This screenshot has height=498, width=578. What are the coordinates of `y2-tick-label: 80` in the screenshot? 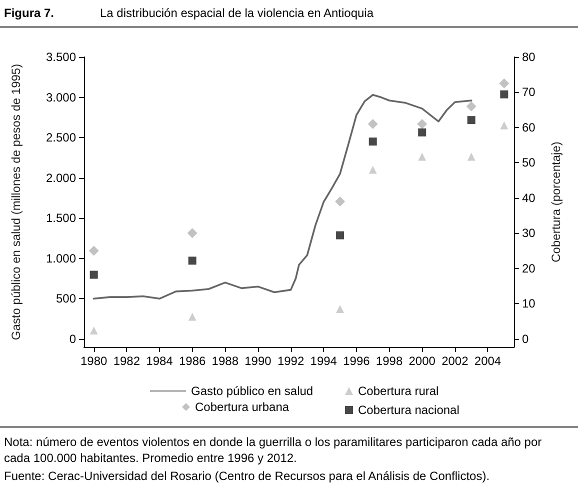 It's located at (529, 57).